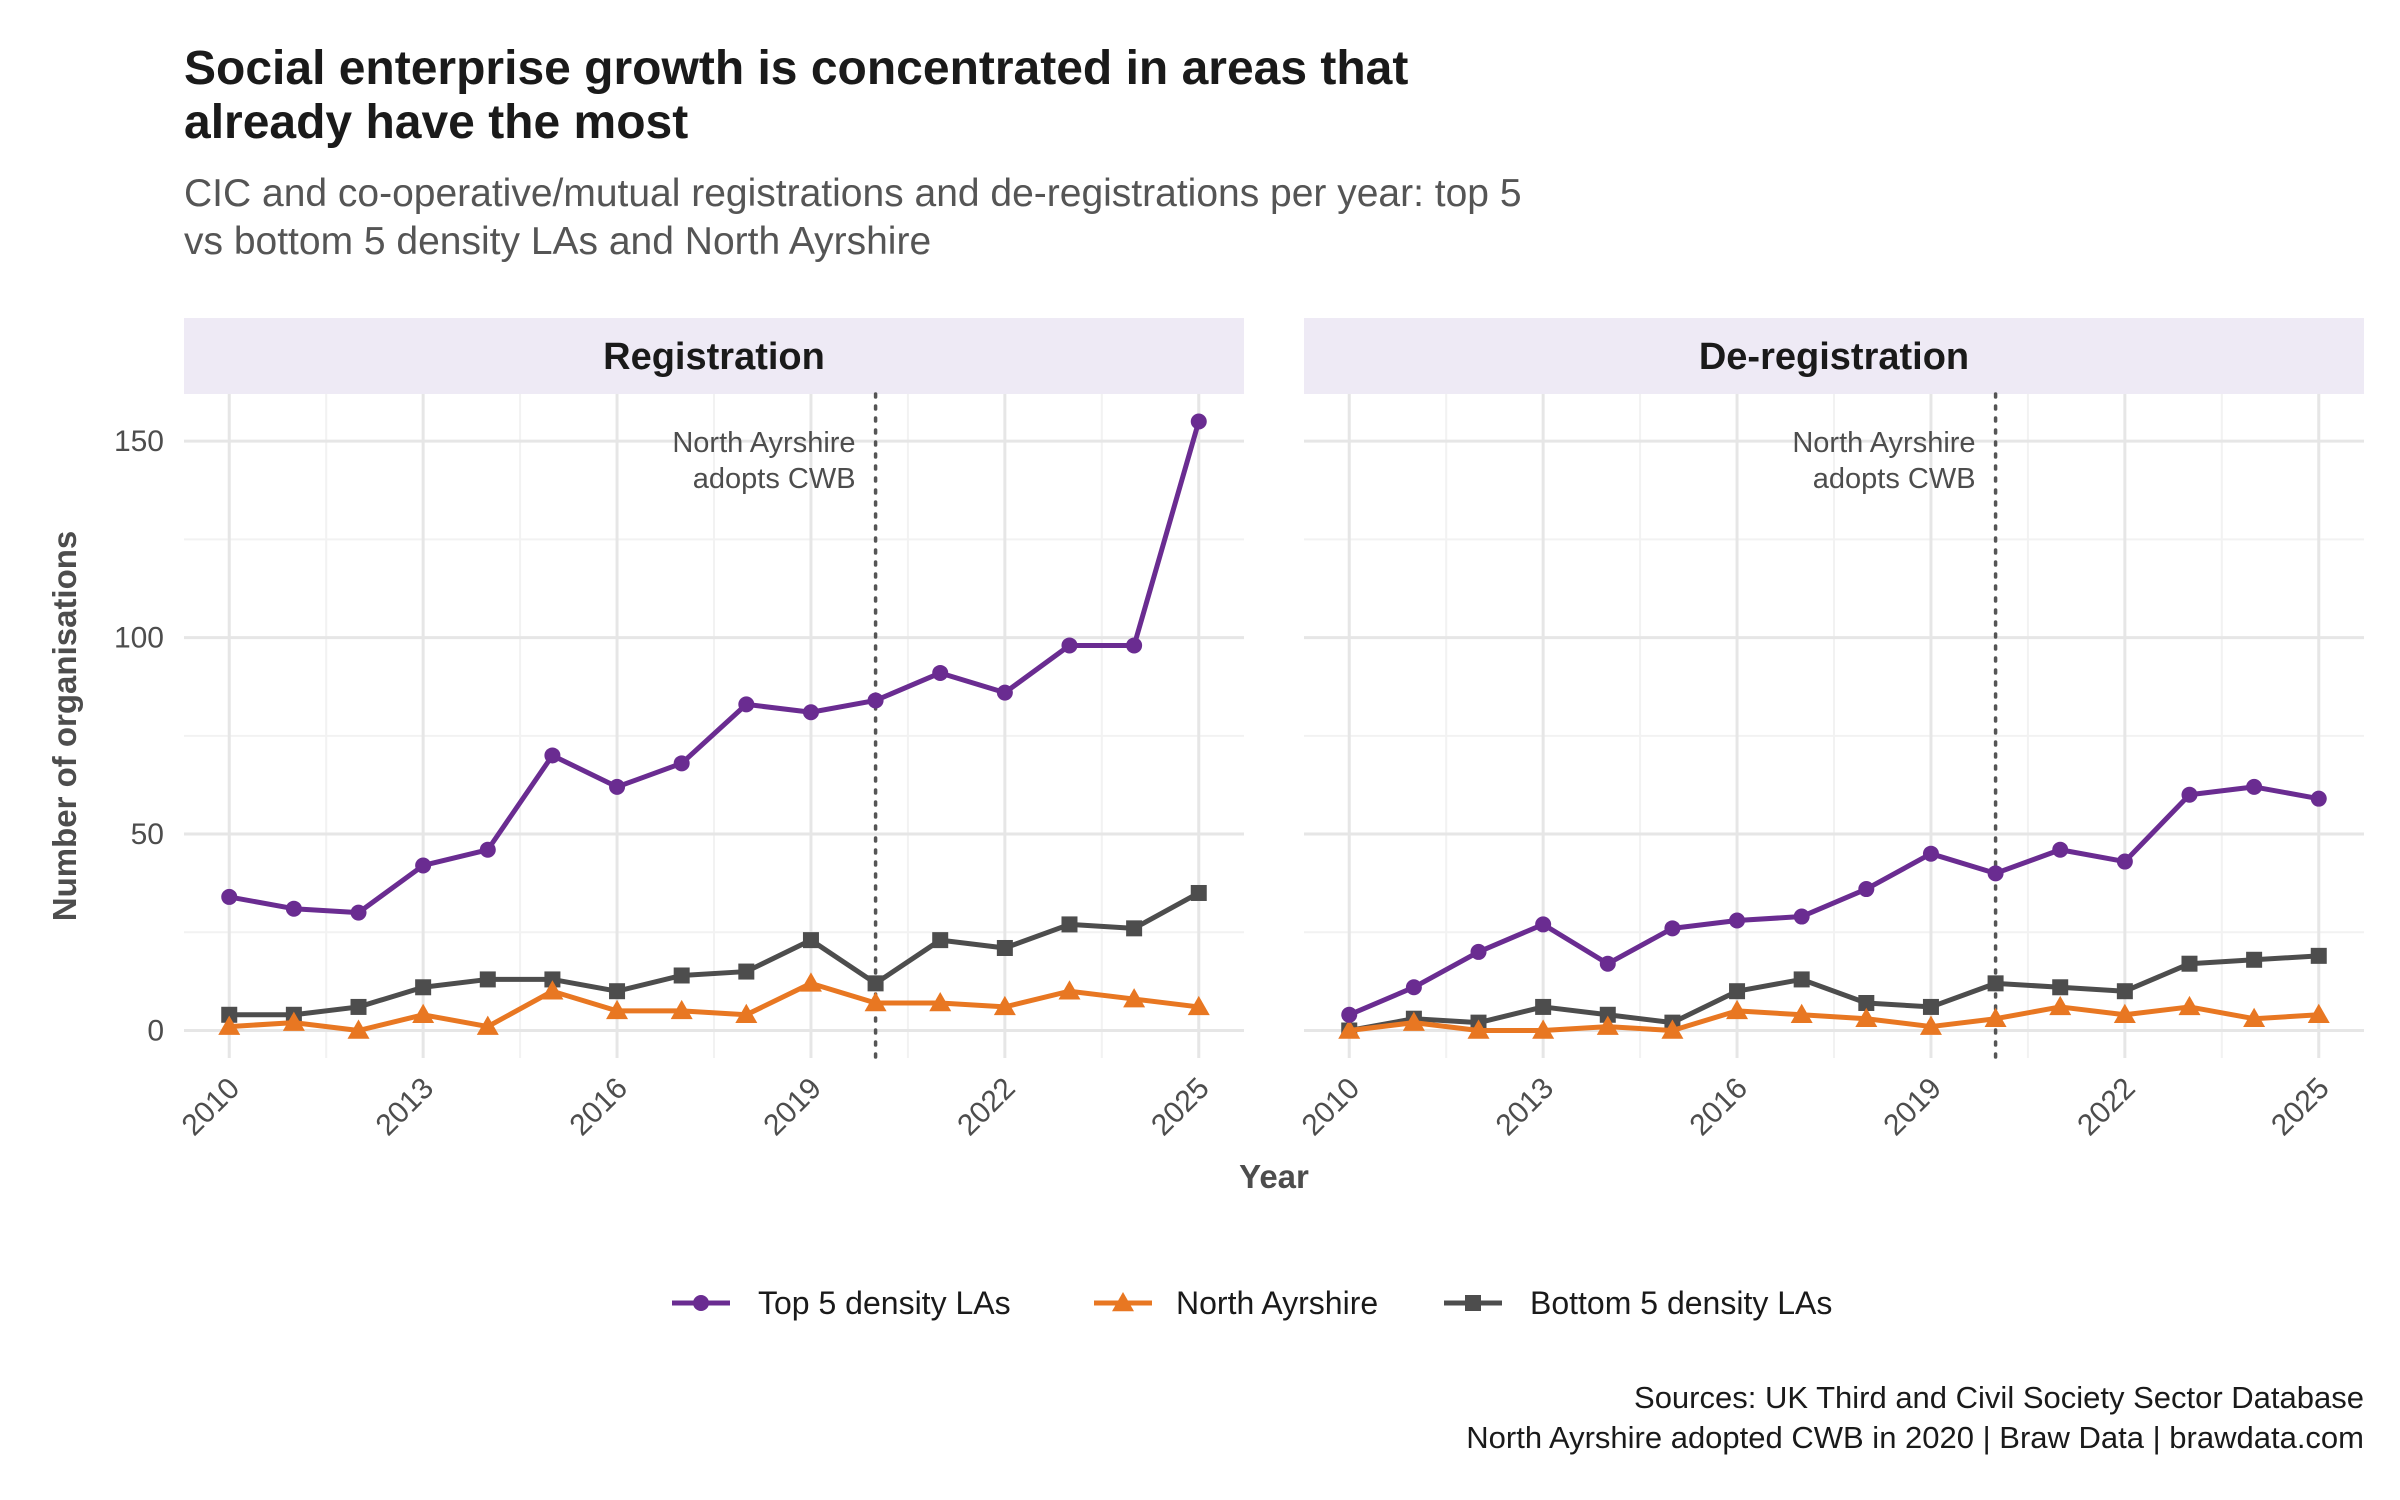 The image size is (2400, 1500). What do you see at coordinates (1912, 1107) in the screenshot?
I see `x-tick-label: 2019` at bounding box center [1912, 1107].